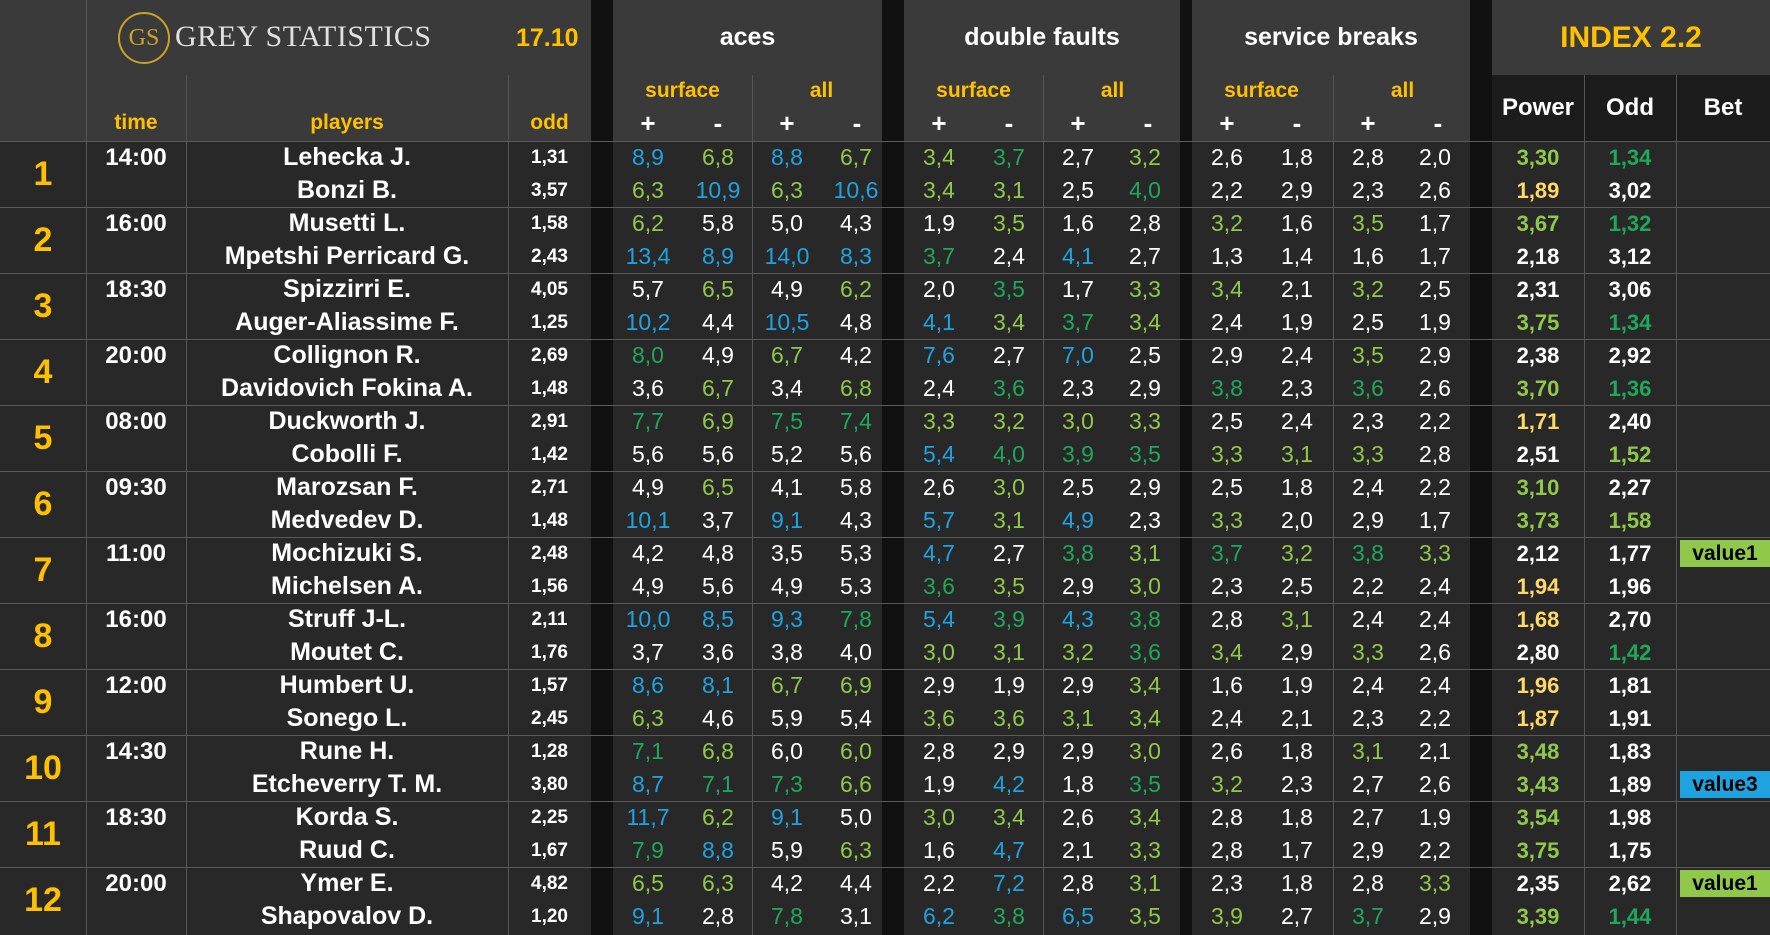  I want to click on player-name: Auger-Aliassime F., so click(347, 322).